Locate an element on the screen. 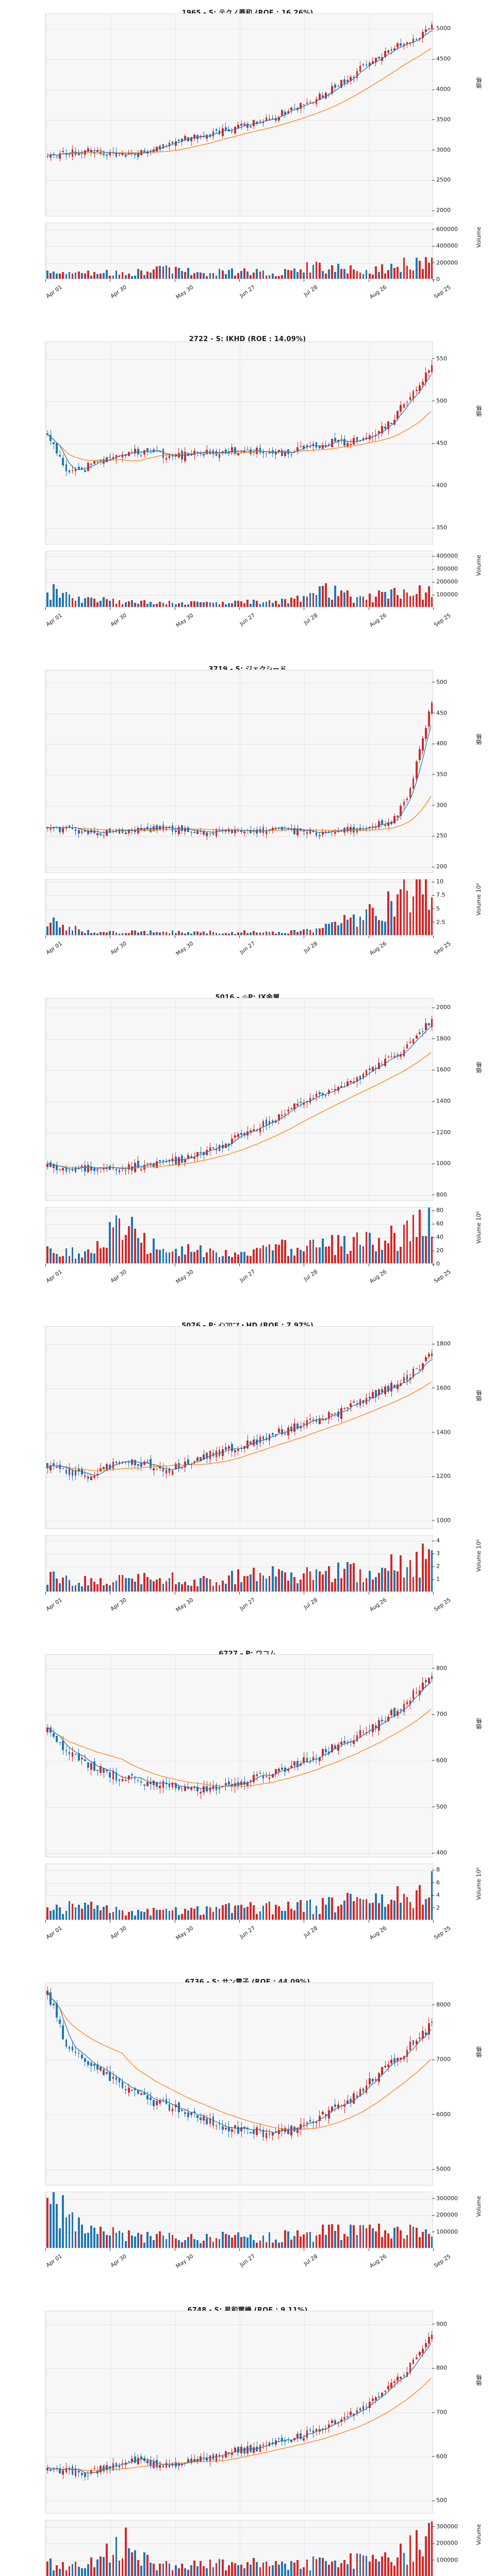 This screenshot has width=495, height=2576. price-plot-area is located at coordinates (239, 1100).